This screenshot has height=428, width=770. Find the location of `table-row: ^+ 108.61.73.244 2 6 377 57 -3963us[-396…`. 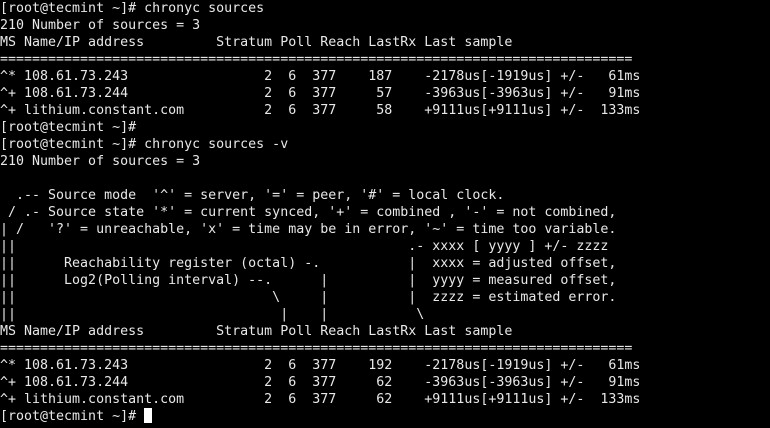

table-row: ^+ 108.61.73.244 2 6 377 57 -3963us[-396… is located at coordinates (320, 93).